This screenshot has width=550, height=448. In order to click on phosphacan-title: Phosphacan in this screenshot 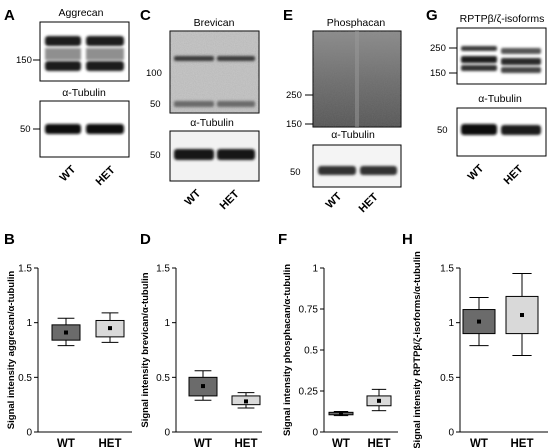, I will do `click(356, 23)`.